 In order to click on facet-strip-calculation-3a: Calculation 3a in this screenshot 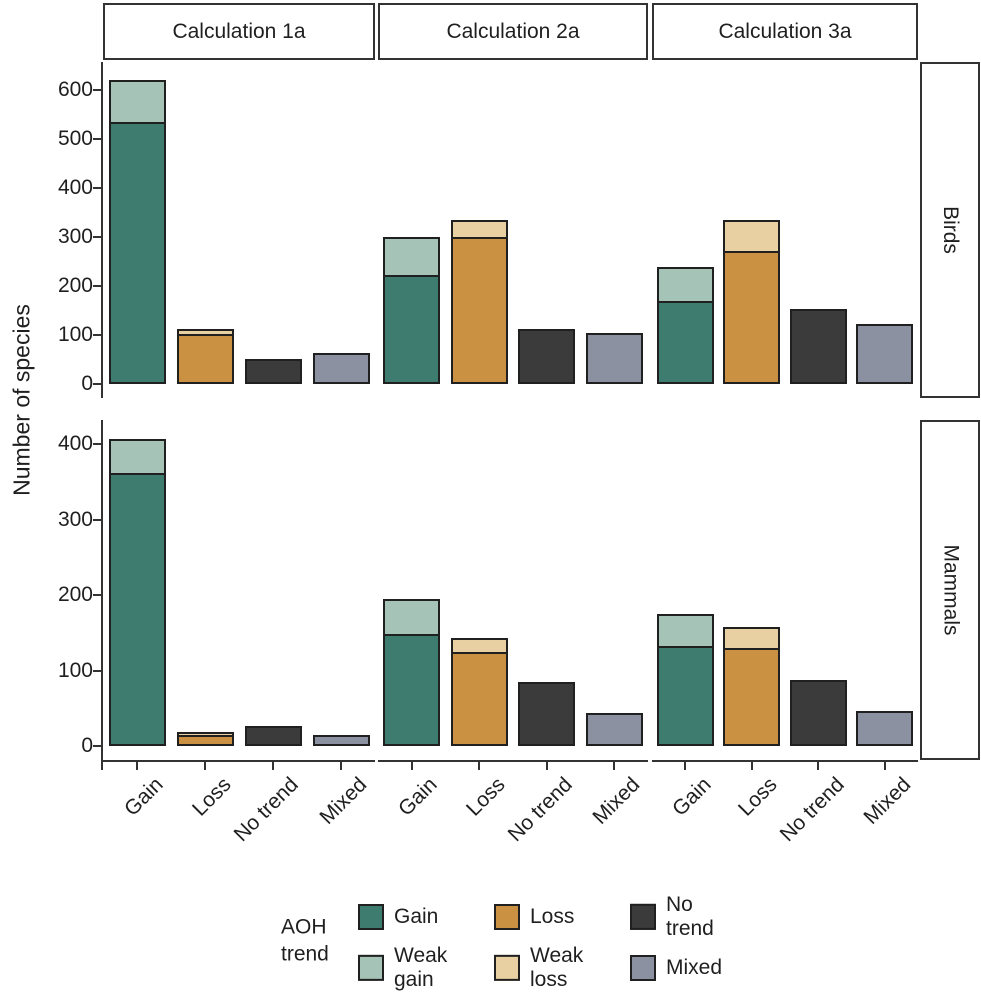, I will do `click(785, 31)`.